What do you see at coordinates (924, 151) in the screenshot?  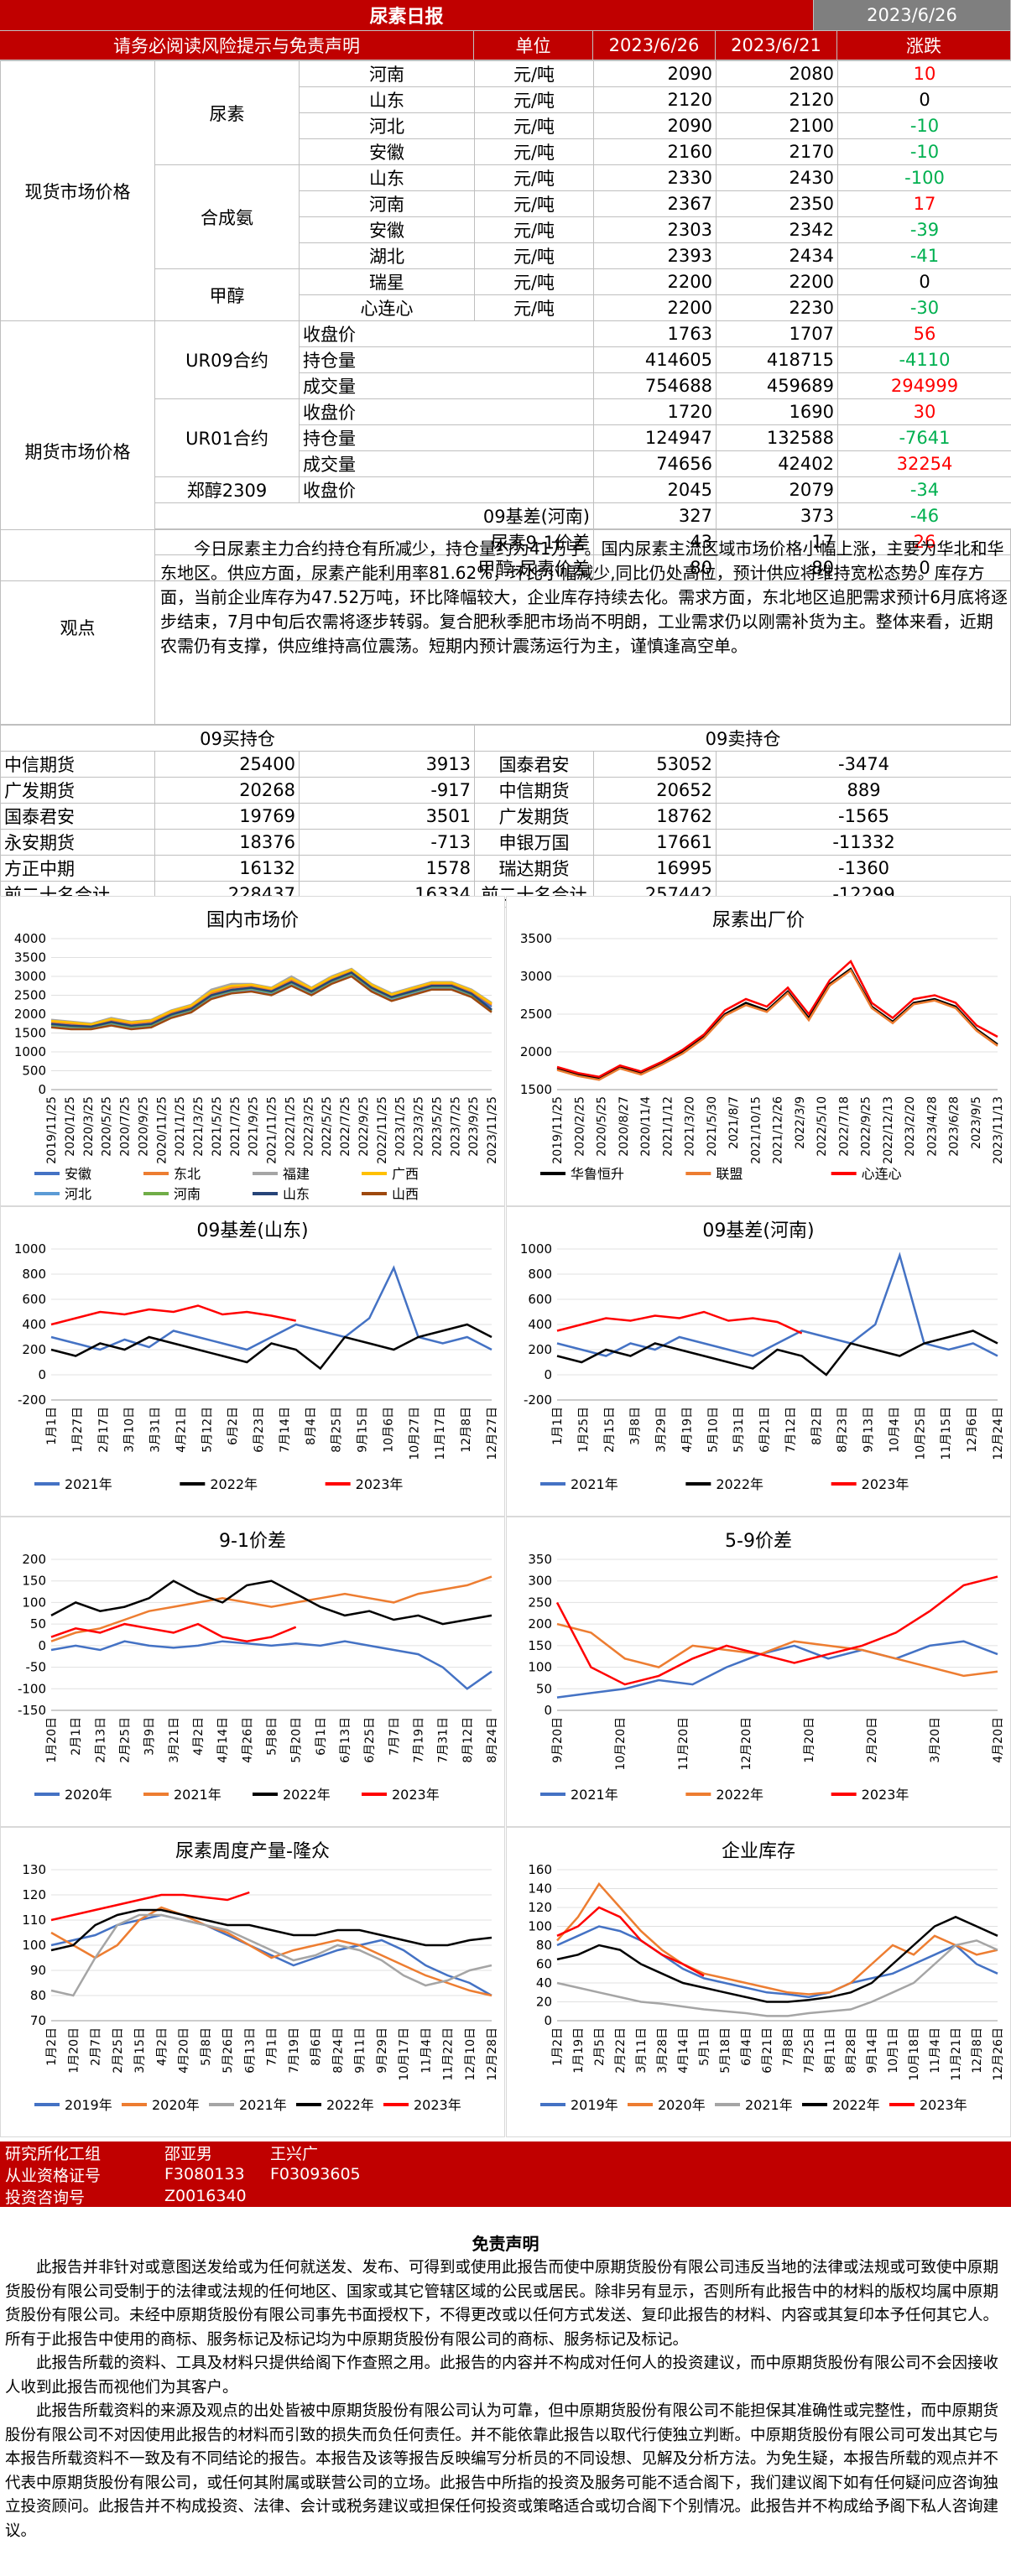 I see `change: -10` at bounding box center [924, 151].